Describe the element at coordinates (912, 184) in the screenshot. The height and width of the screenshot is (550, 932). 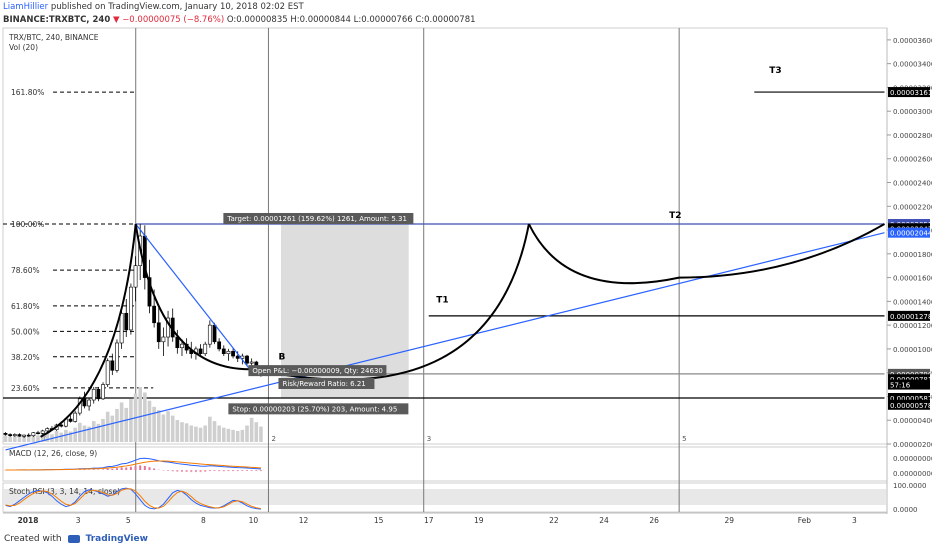
I see `price-tick-label: 0.00002400` at that location.